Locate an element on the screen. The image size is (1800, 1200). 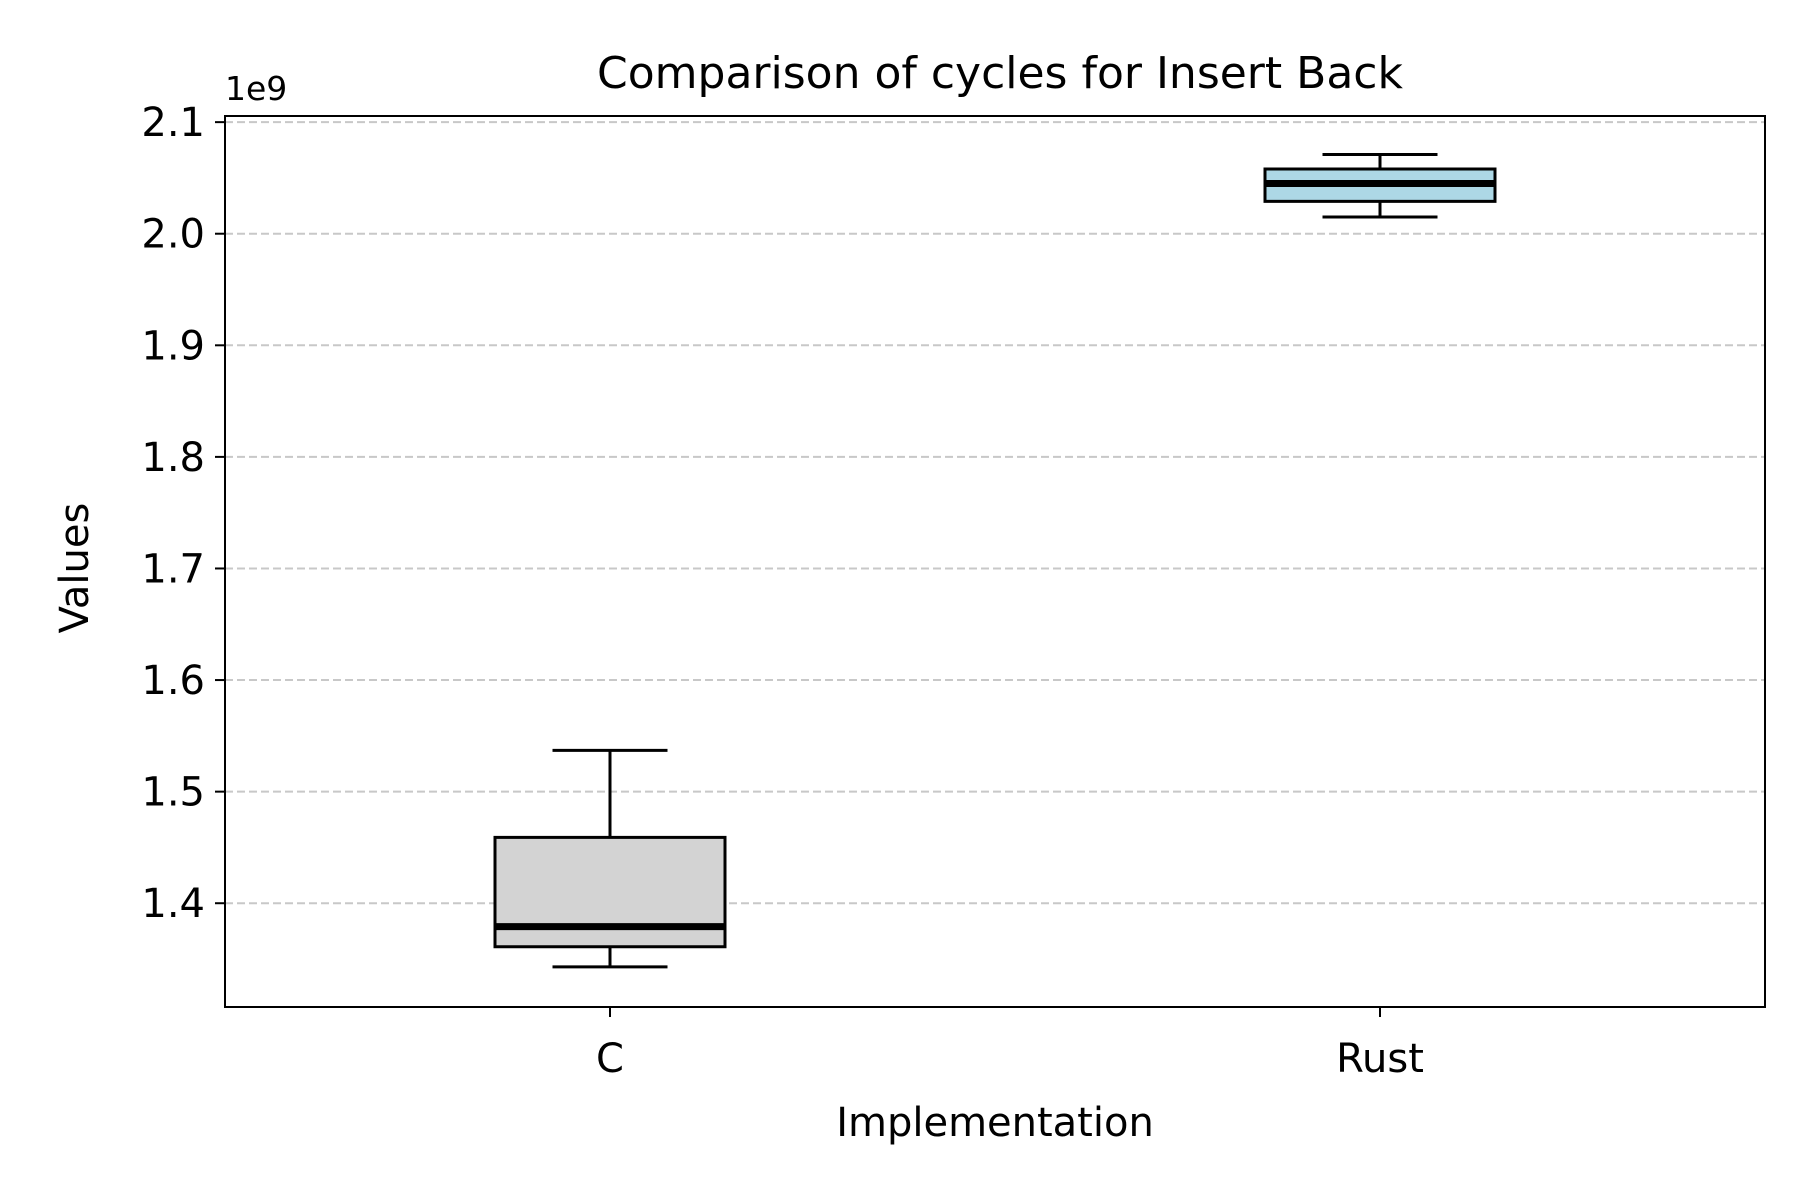
y-tick-label: 1.9 is located at coordinates (173, 346).